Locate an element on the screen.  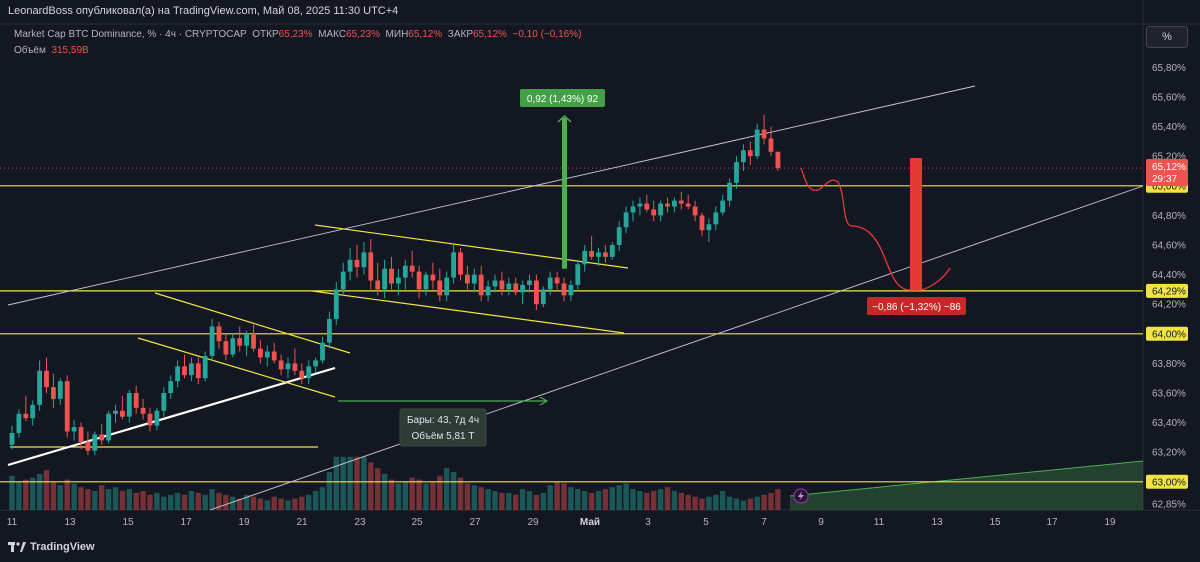
time-tick-label: 29 is located at coordinates (533, 522).